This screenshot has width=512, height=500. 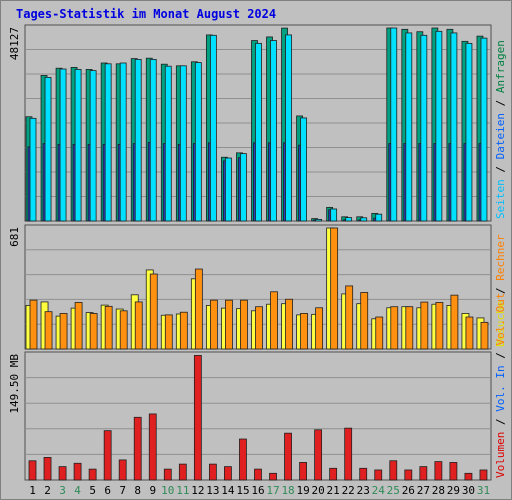 I want to click on x-tick-label: 30, so click(x=468, y=490).